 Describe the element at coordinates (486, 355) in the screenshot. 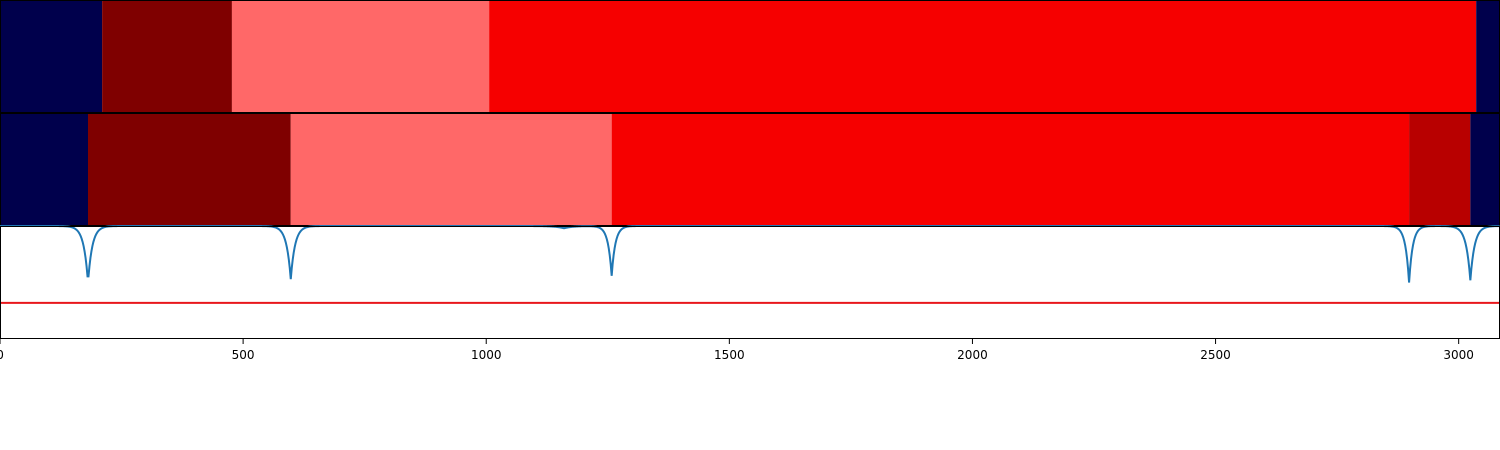

I see `x-tick-label: 1000` at that location.